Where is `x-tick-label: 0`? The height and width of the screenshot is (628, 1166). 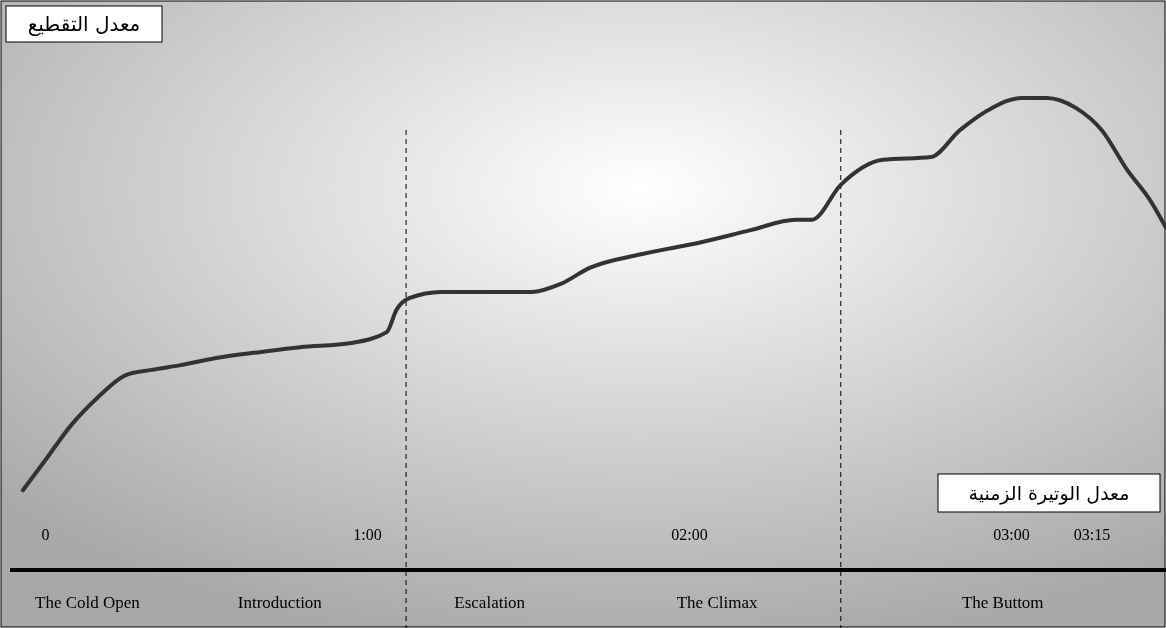
x-tick-label: 0 is located at coordinates (45, 534).